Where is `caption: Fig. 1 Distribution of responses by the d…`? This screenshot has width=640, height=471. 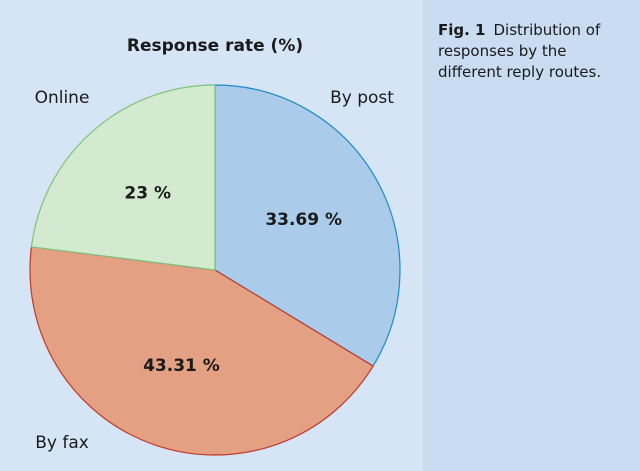
caption: Fig. 1 Distribution of responses by the d… is located at coordinates (534, 51).